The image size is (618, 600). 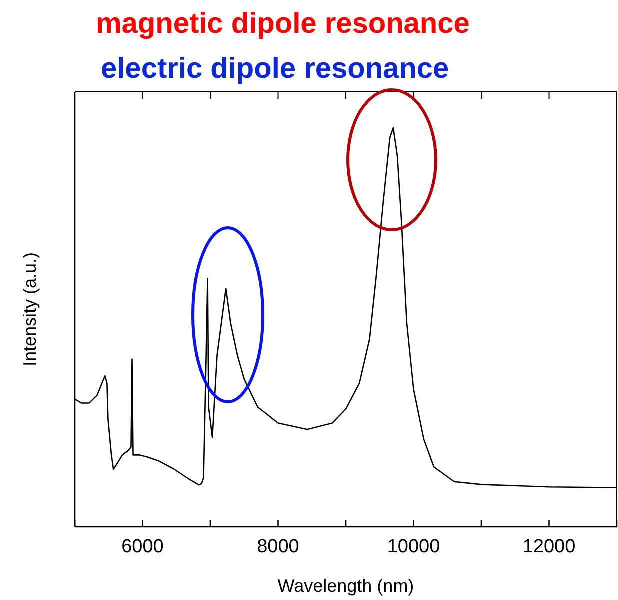 What do you see at coordinates (143, 547) in the screenshot?
I see `x-tick-label: 6000` at bounding box center [143, 547].